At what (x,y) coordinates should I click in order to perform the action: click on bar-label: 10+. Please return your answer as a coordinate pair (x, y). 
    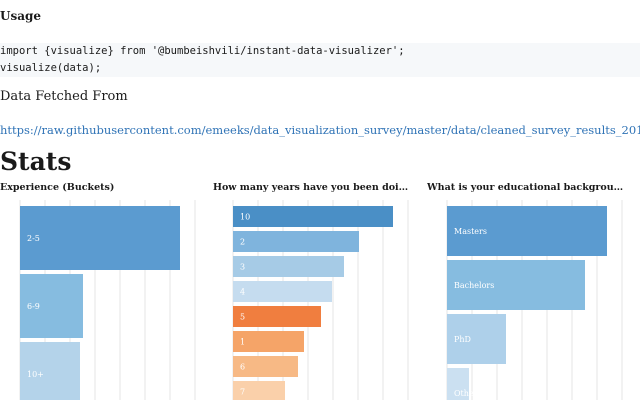
    Looking at the image, I should click on (35, 374).